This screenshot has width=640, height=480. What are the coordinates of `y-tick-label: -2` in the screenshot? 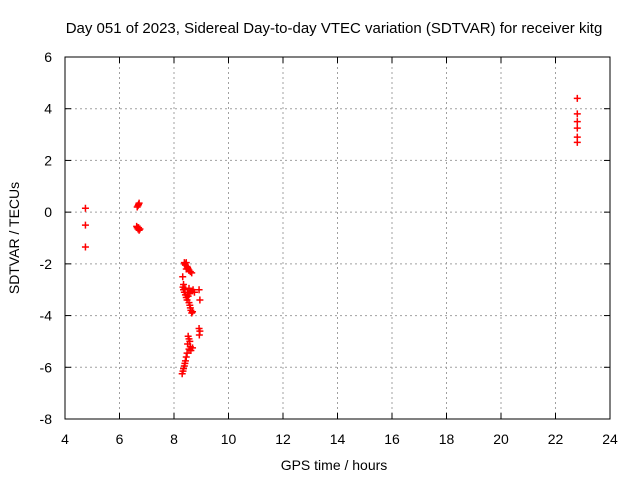 It's located at (46, 264).